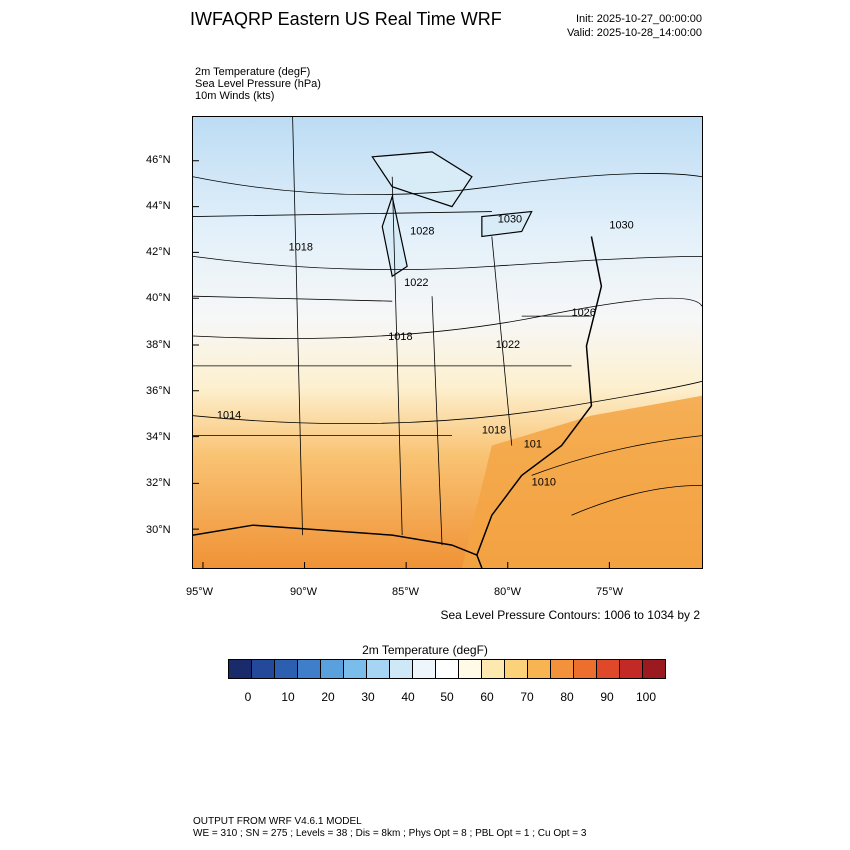  I want to click on isobar-label: 1028, so click(422, 231).